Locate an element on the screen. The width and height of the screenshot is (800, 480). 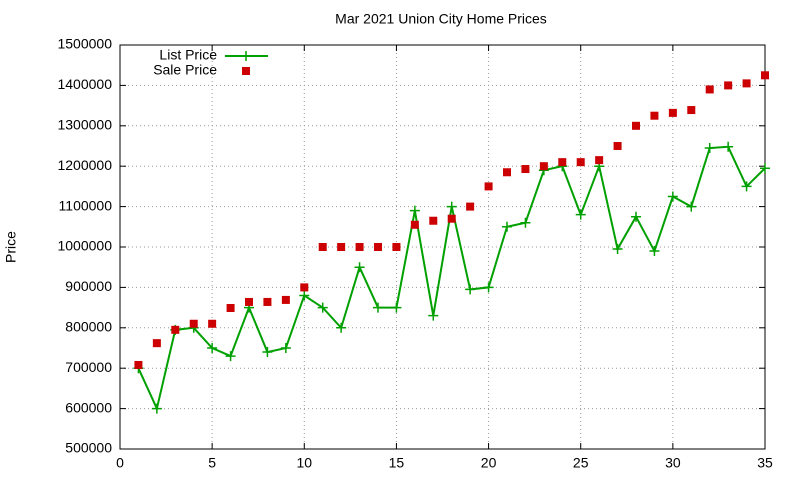
y-tick-label: 800000 is located at coordinates (88, 327).